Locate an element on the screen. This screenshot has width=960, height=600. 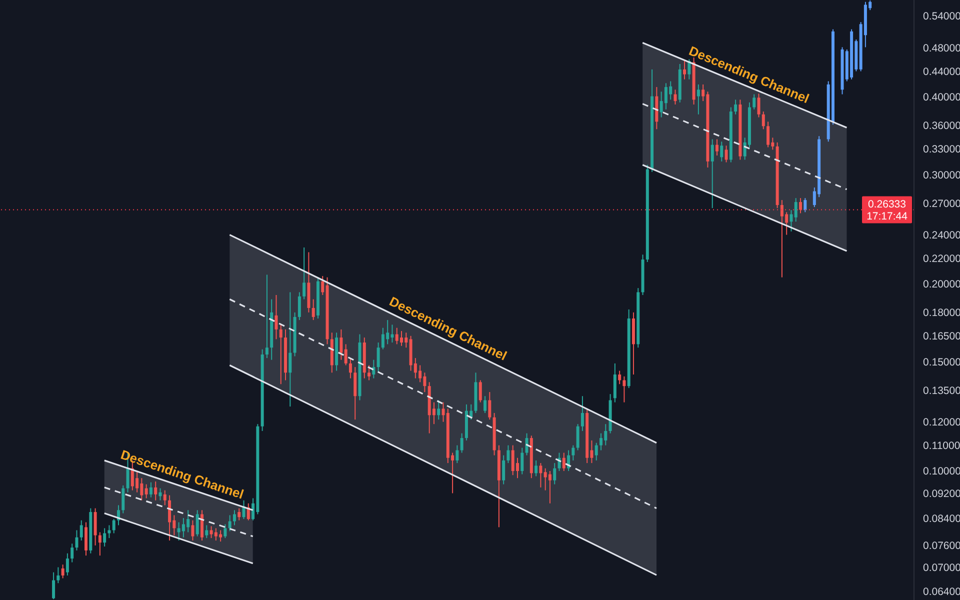
y-tick-label: 0.11000 is located at coordinates (941, 446).